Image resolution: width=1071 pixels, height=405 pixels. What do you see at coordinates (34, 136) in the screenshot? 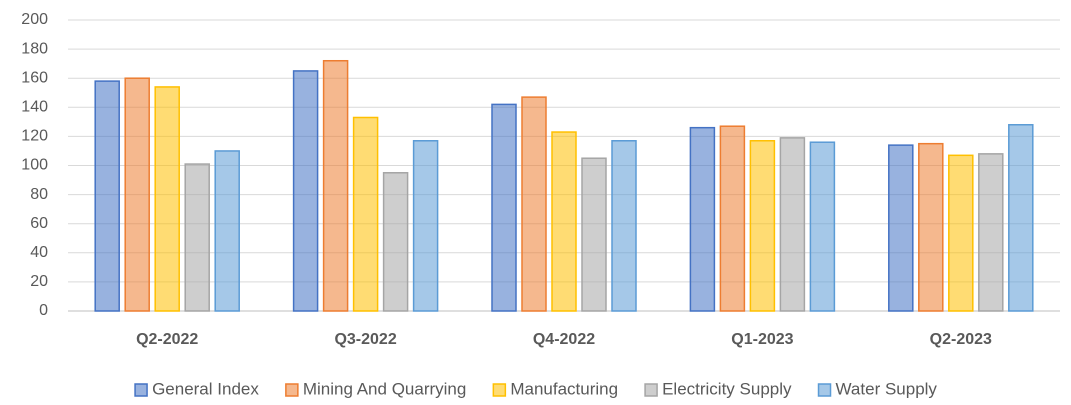
I see `y-tick-label: 120` at bounding box center [34, 136].